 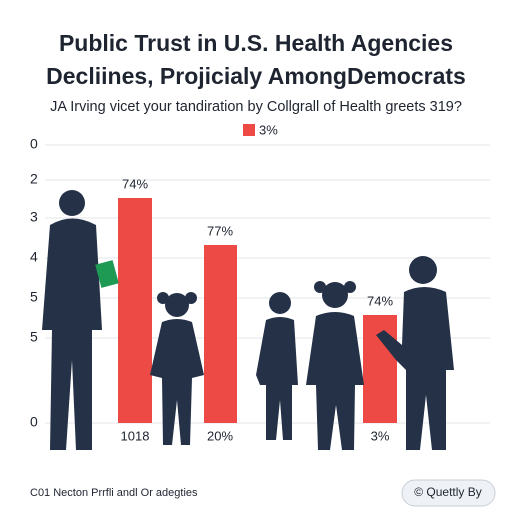 I want to click on bar-label: 77%, so click(x=220, y=230).